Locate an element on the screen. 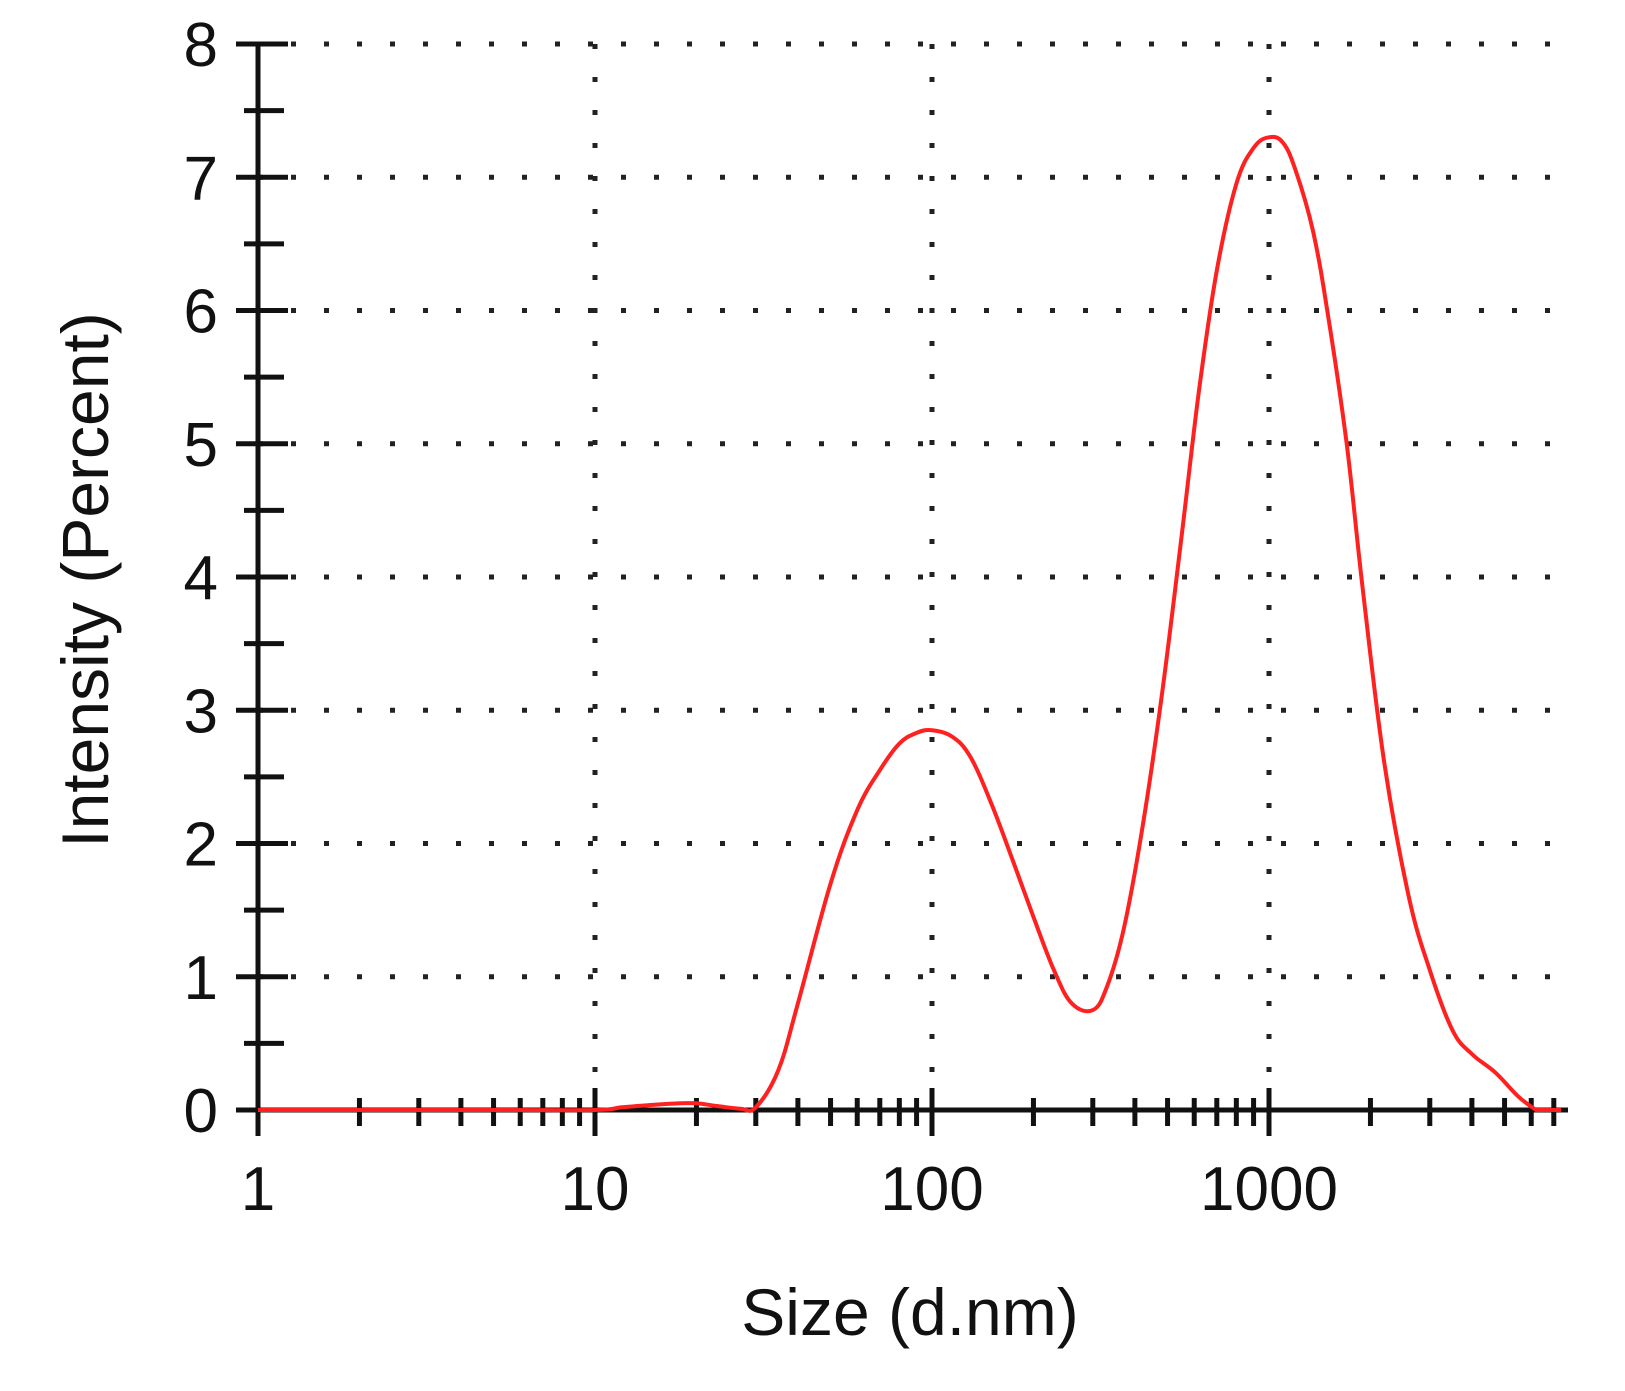 This screenshot has height=1391, width=1625. y-tick-label: 5 is located at coordinates (201, 445).